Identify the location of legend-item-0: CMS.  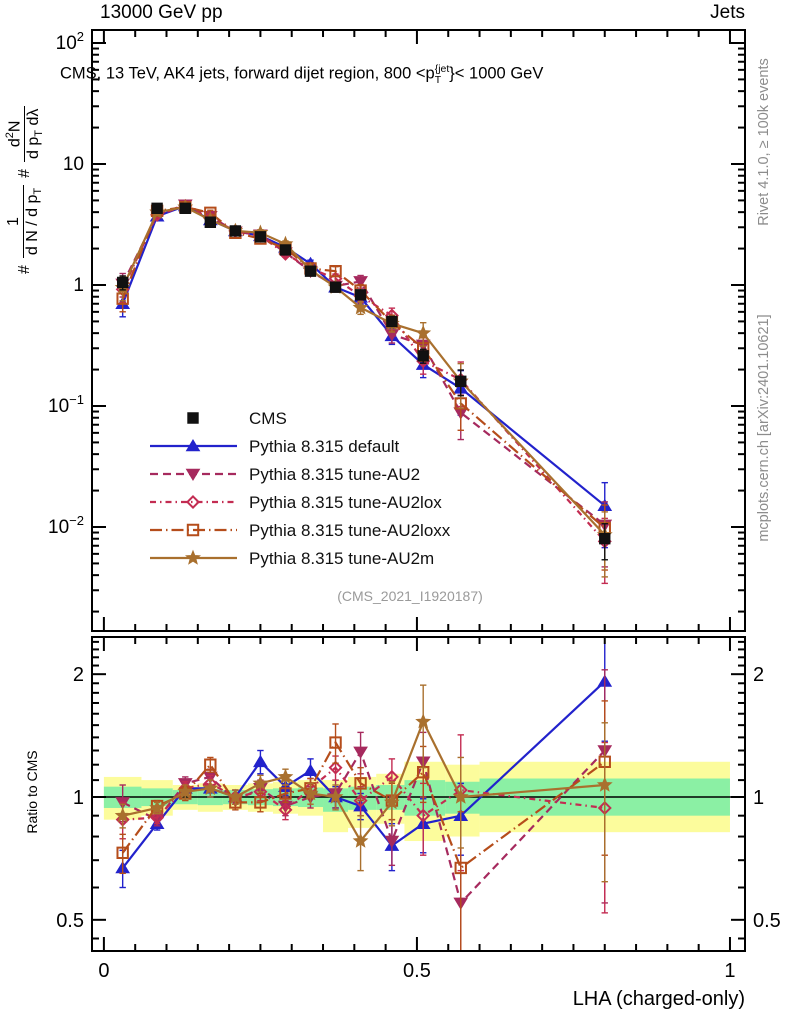
(237, 418).